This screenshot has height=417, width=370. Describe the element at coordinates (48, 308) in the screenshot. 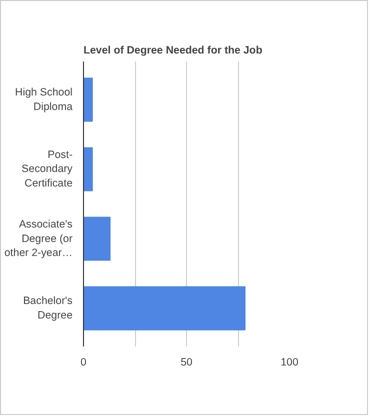

I see `y-tick-label: Bachelor's Degree` at that location.